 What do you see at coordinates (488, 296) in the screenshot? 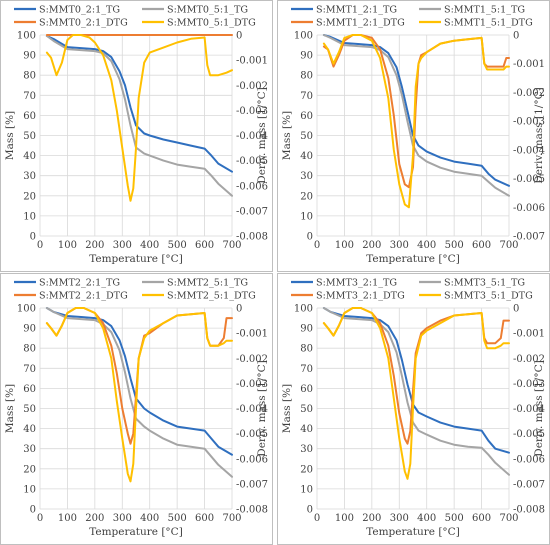
I see `legend-label: S:MMT3_5:1_DTG` at bounding box center [488, 296].